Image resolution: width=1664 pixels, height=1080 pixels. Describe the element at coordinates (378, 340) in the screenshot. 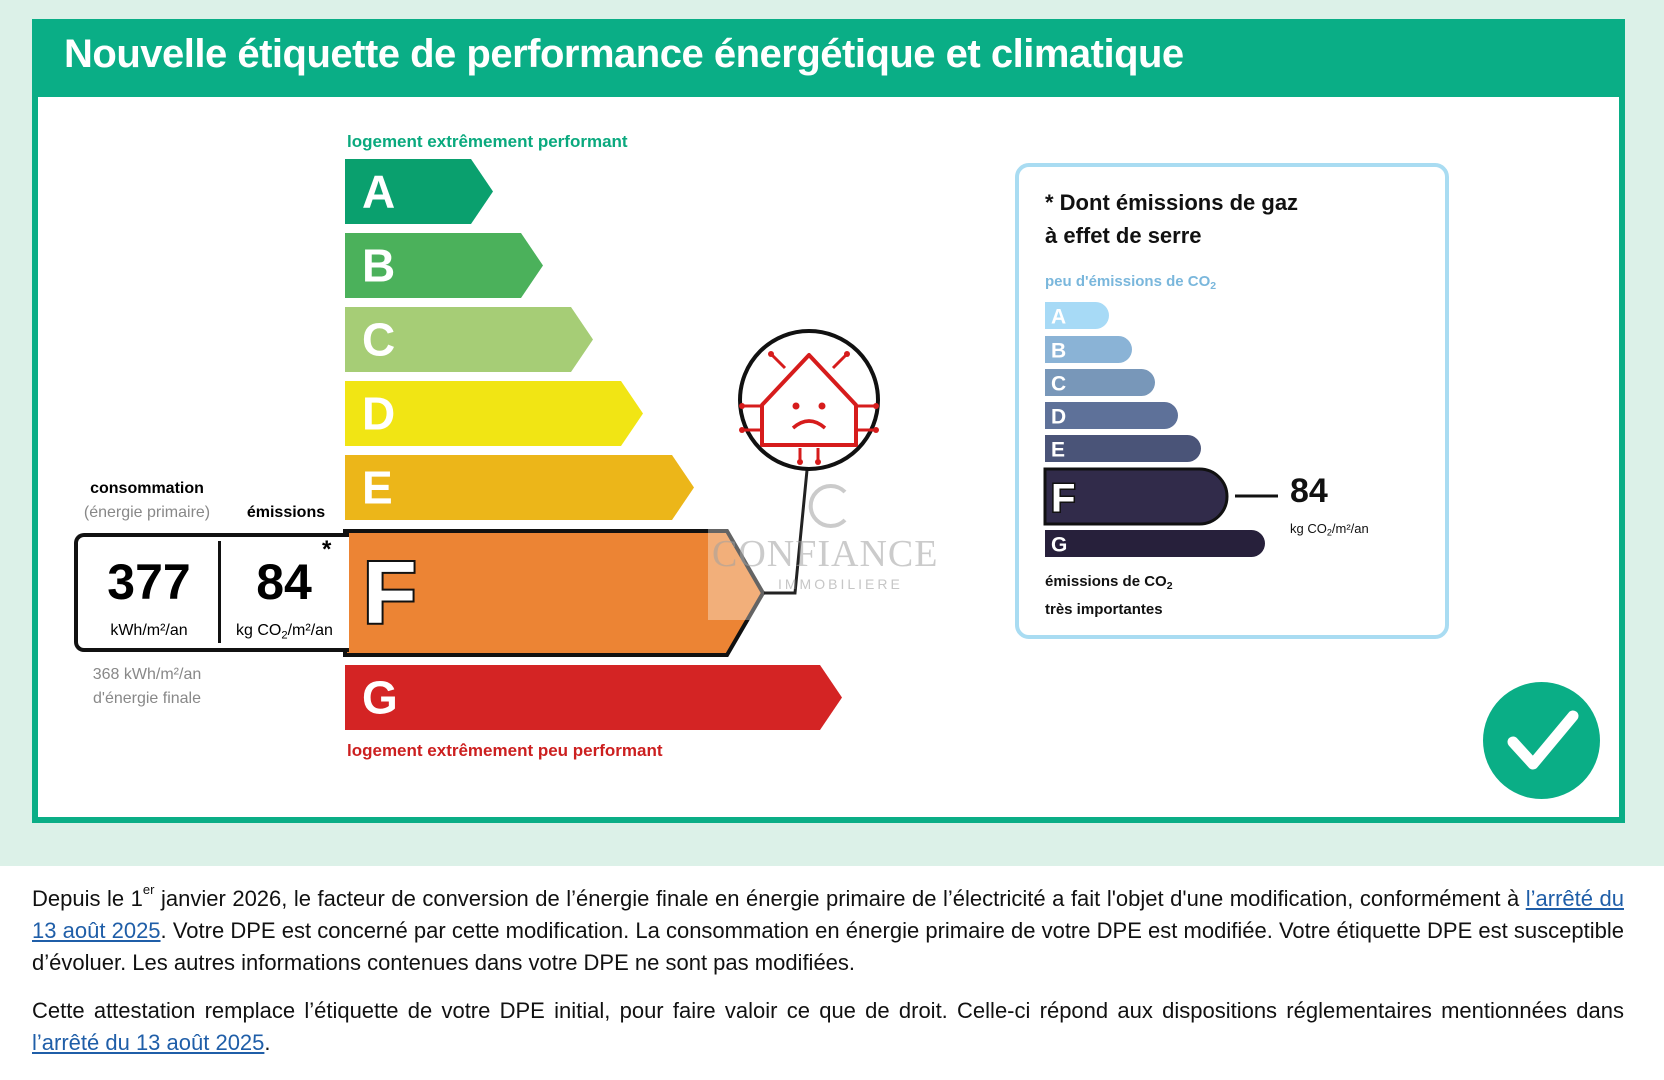

I see `energy-class-letter-c: C` at that location.